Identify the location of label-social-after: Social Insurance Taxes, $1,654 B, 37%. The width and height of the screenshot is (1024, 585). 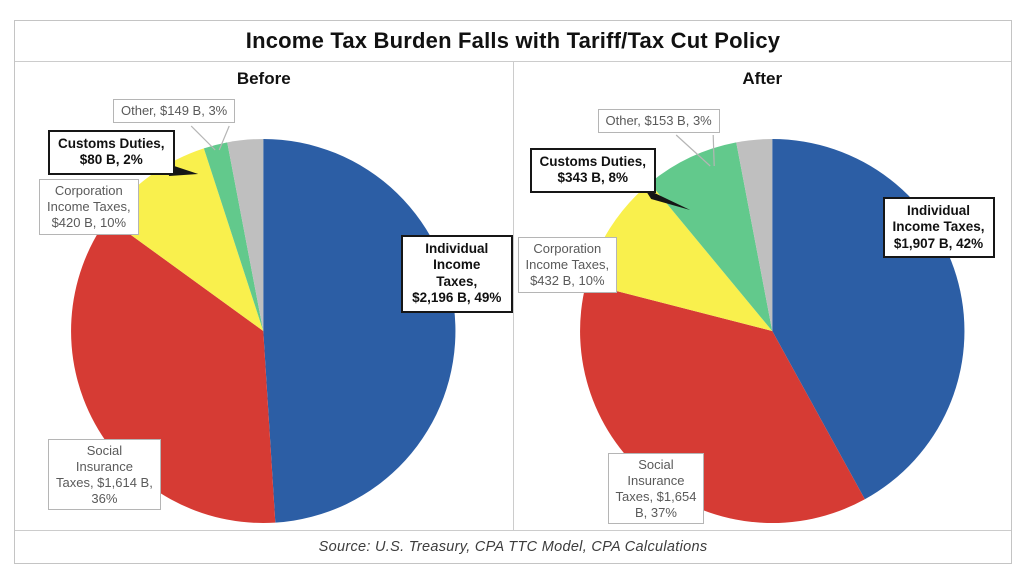
(656, 489).